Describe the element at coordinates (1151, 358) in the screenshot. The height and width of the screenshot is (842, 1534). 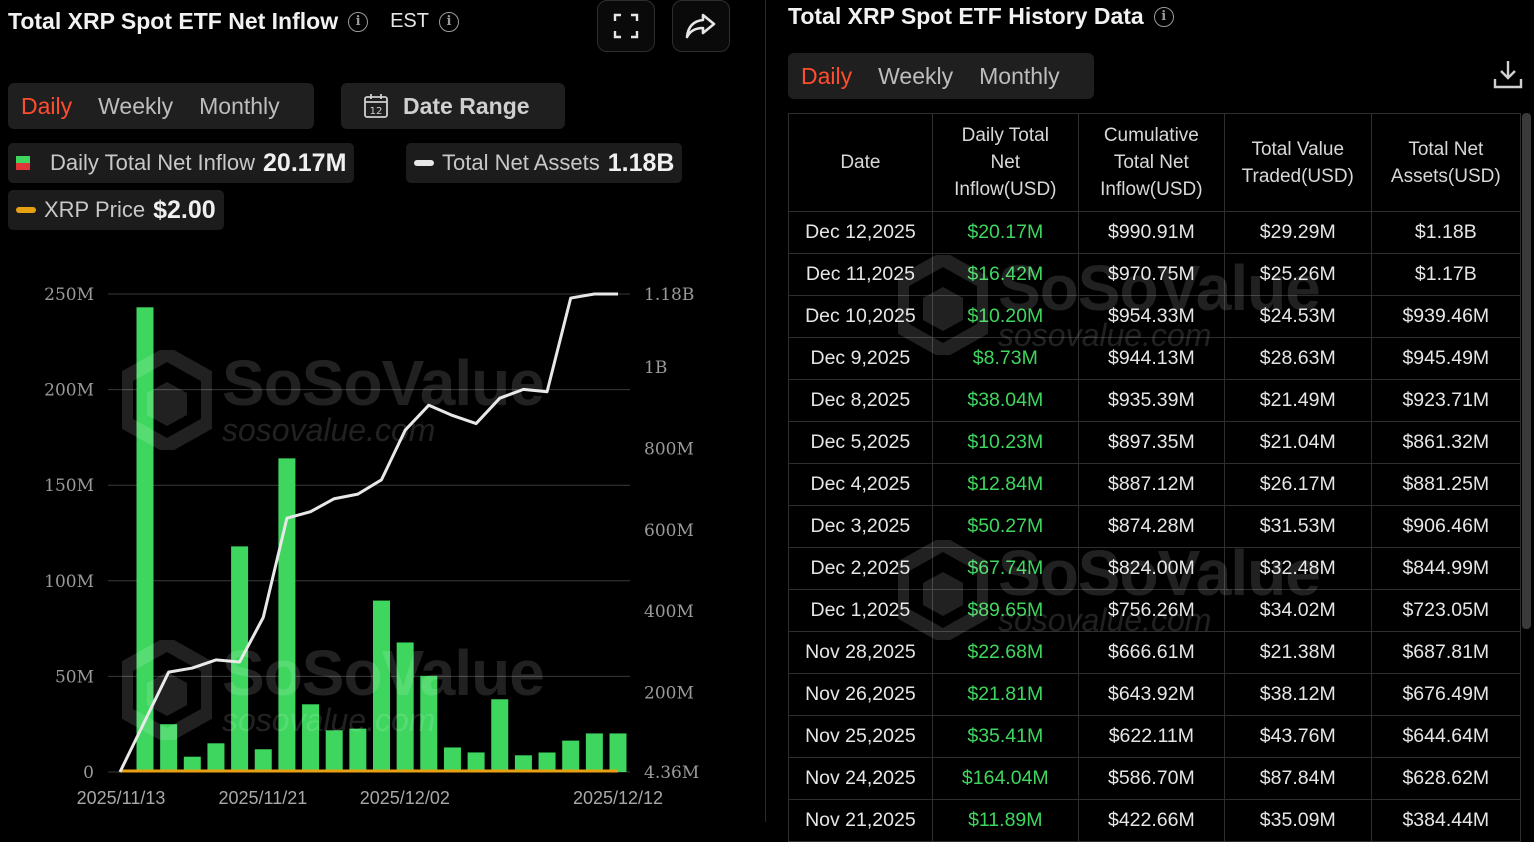
I see `table-cell: $944.13M` at that location.